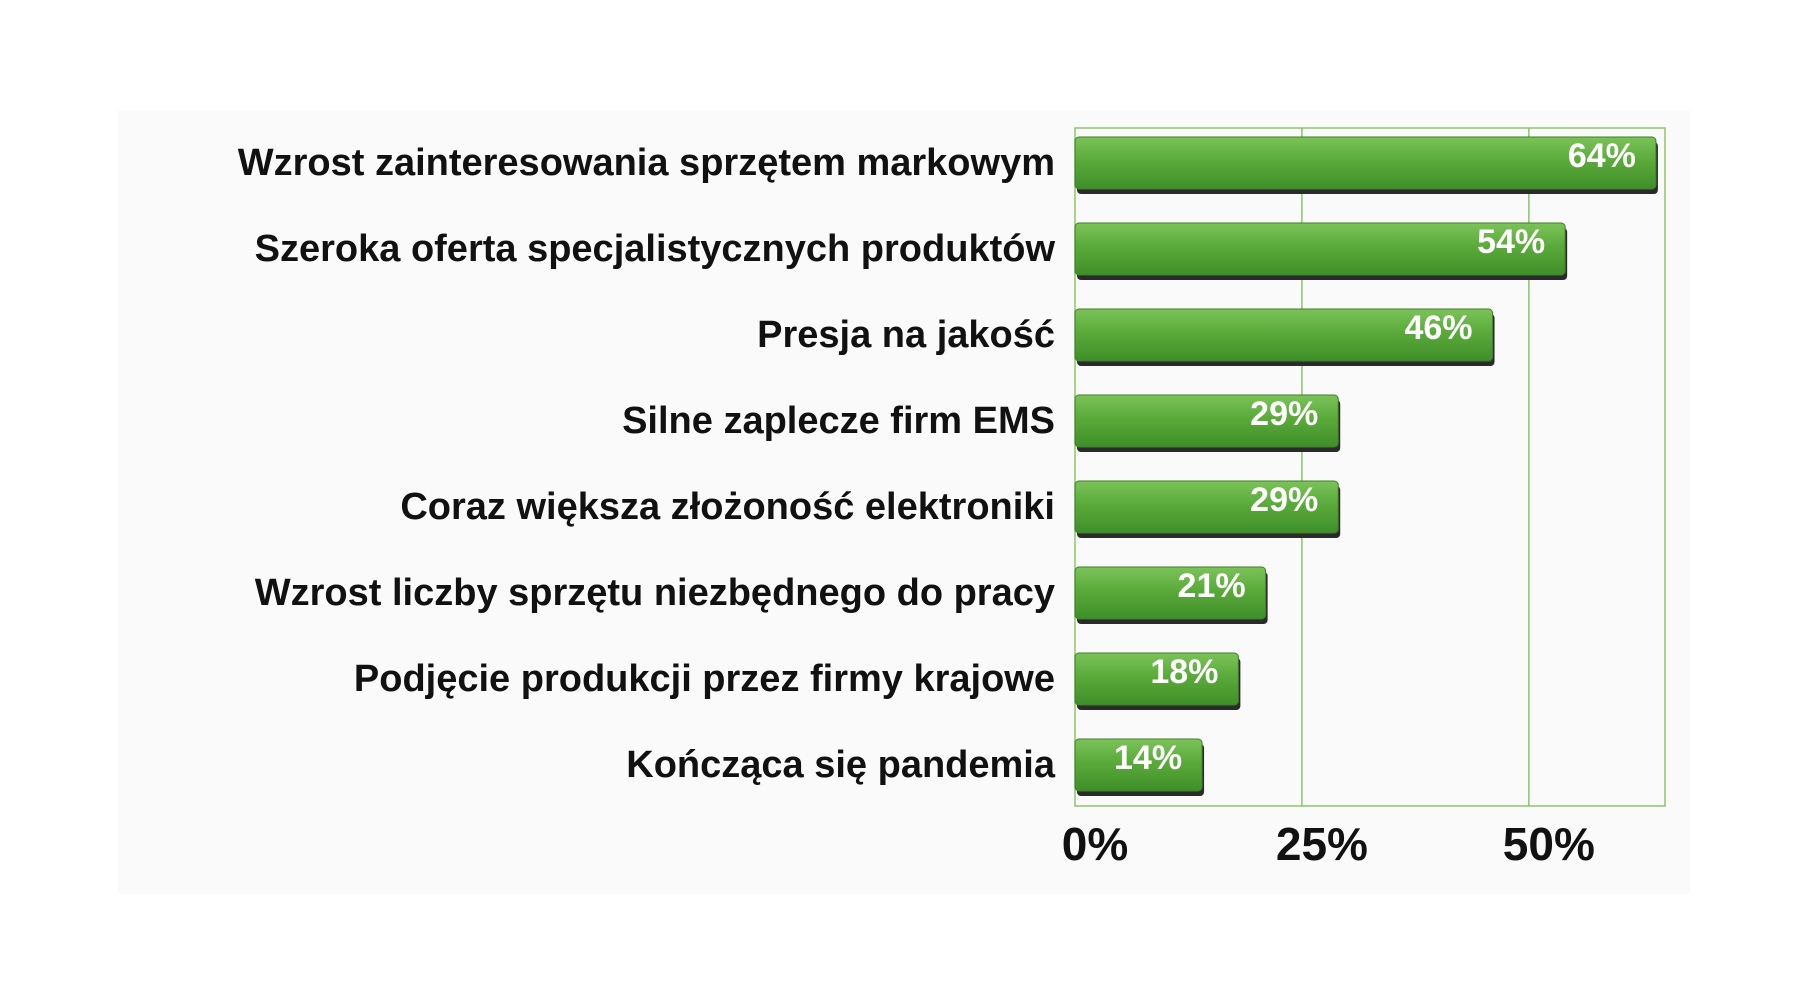 The width and height of the screenshot is (1800, 1005). What do you see at coordinates (1438, 328) in the screenshot?
I see `value-label: 46%` at bounding box center [1438, 328].